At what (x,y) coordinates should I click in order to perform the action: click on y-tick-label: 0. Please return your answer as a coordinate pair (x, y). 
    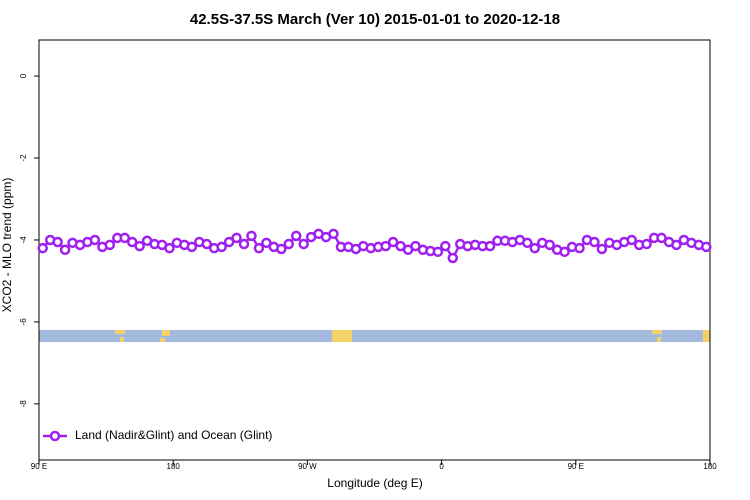
    Looking at the image, I should click on (23, 75).